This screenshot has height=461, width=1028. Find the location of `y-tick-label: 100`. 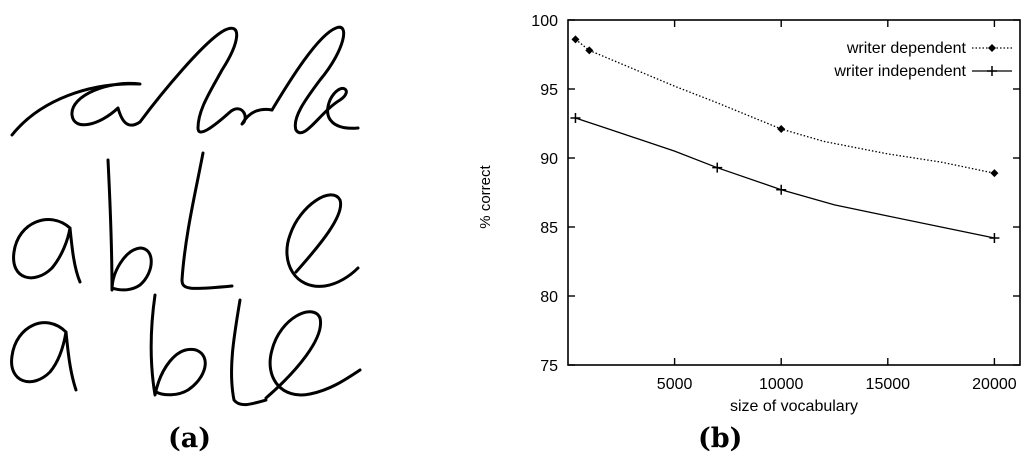

y-tick-label: 100 is located at coordinates (544, 21).